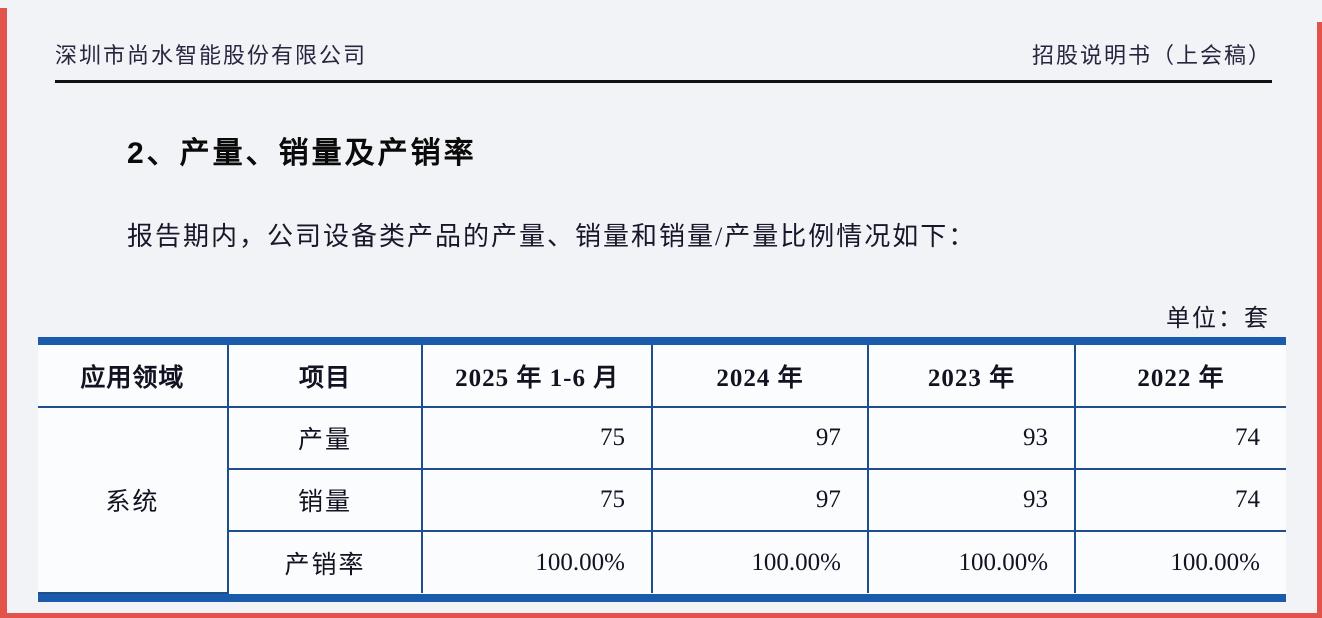  I want to click on header-2022: 2022 年, so click(1180, 376).